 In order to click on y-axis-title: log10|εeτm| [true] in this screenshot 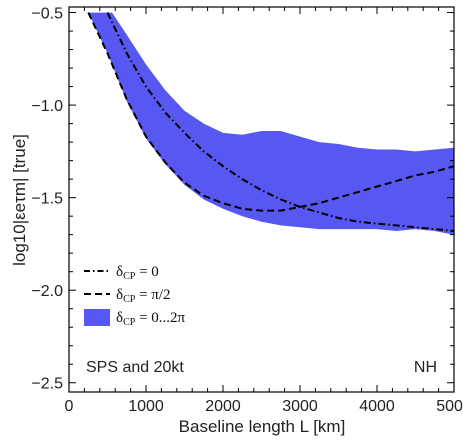, I will do `click(19, 200)`.